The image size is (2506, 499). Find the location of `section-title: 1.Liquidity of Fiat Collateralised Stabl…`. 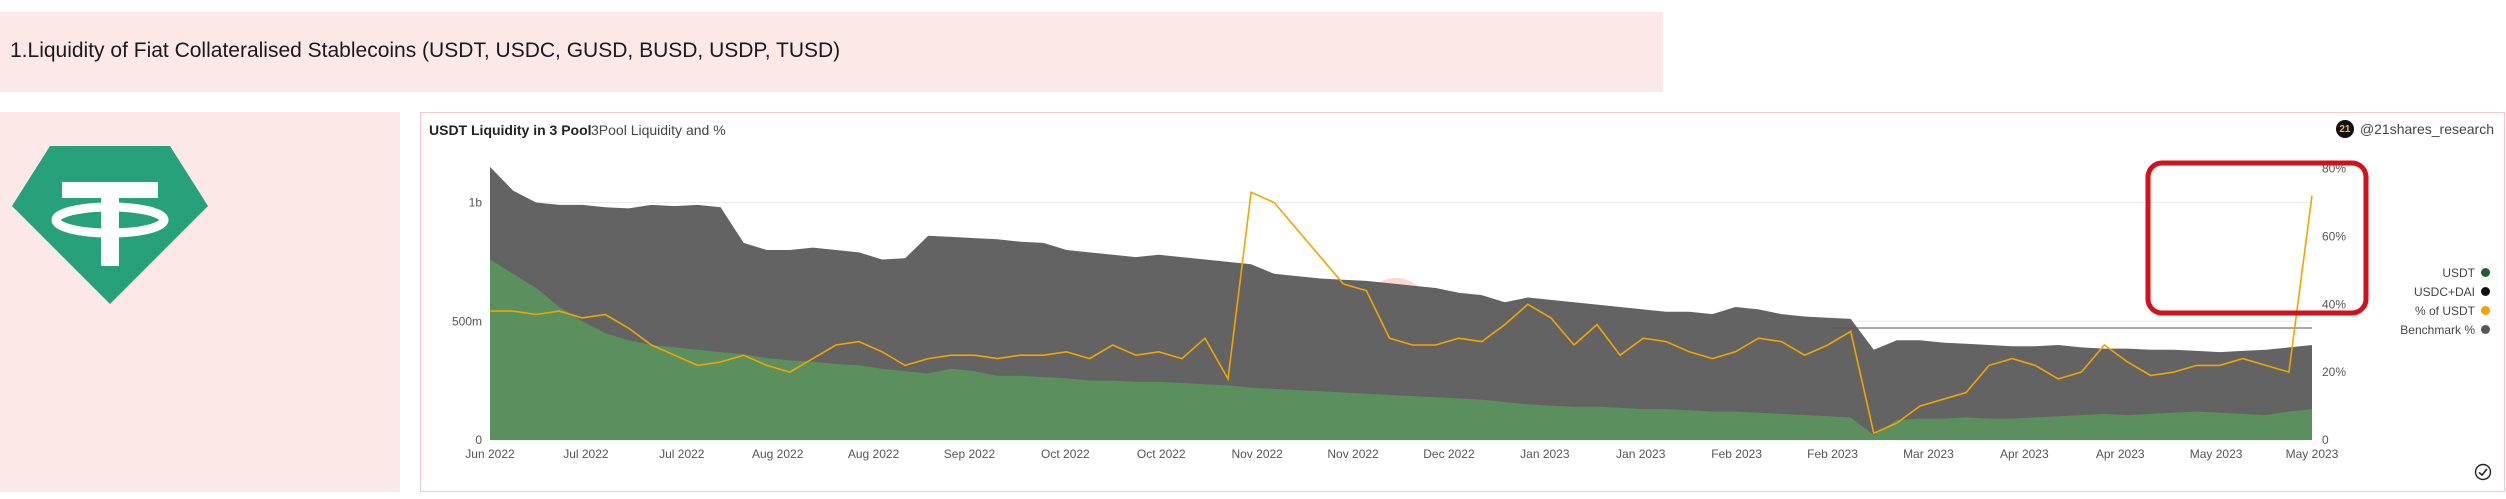

section-title: 1.Liquidity of Fiat Collateralised Stabl… is located at coordinates (425, 50).